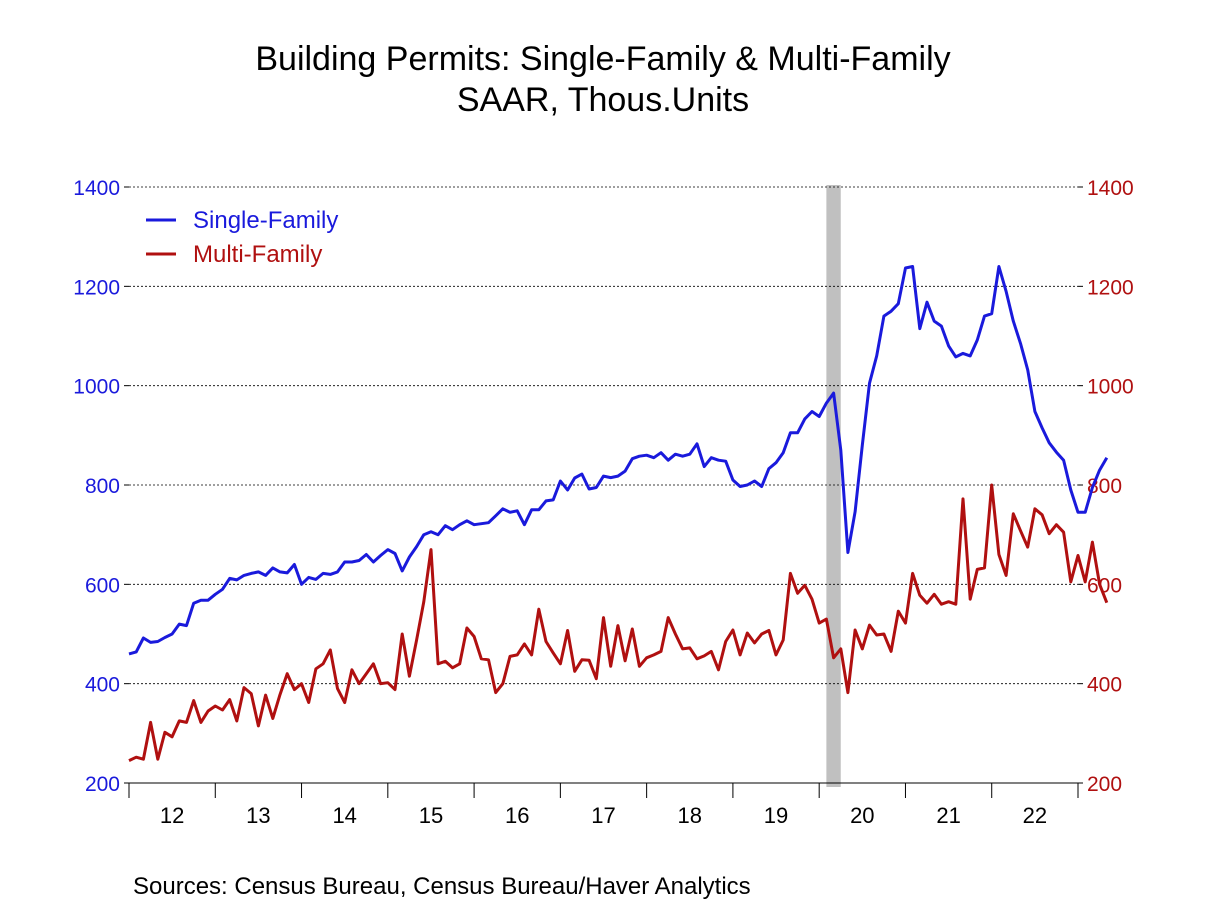  Describe the element at coordinates (517, 815) in the screenshot. I see `x-tick-label: 16` at that location.